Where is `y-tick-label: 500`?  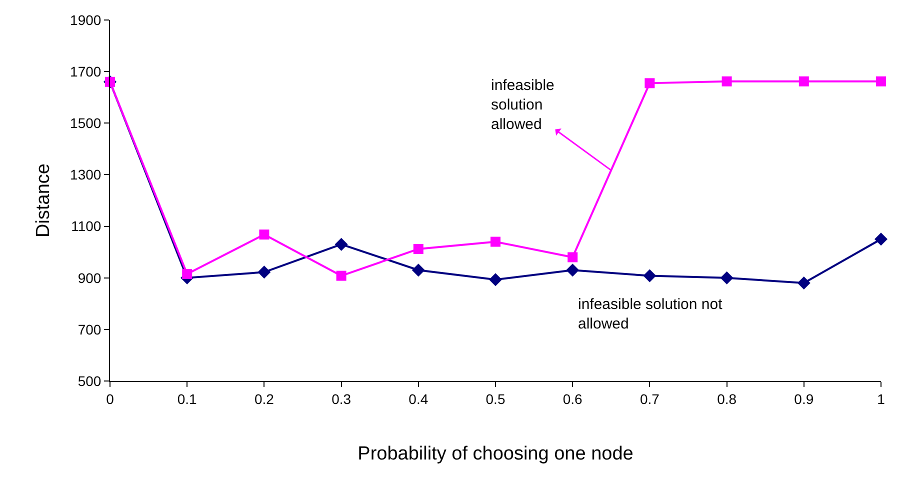 y-tick-label: 500 is located at coordinates (90, 380).